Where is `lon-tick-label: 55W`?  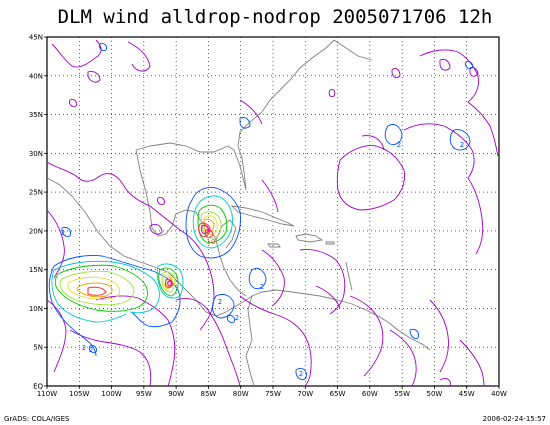
lon-tick-label: 55W is located at coordinates (402, 394).